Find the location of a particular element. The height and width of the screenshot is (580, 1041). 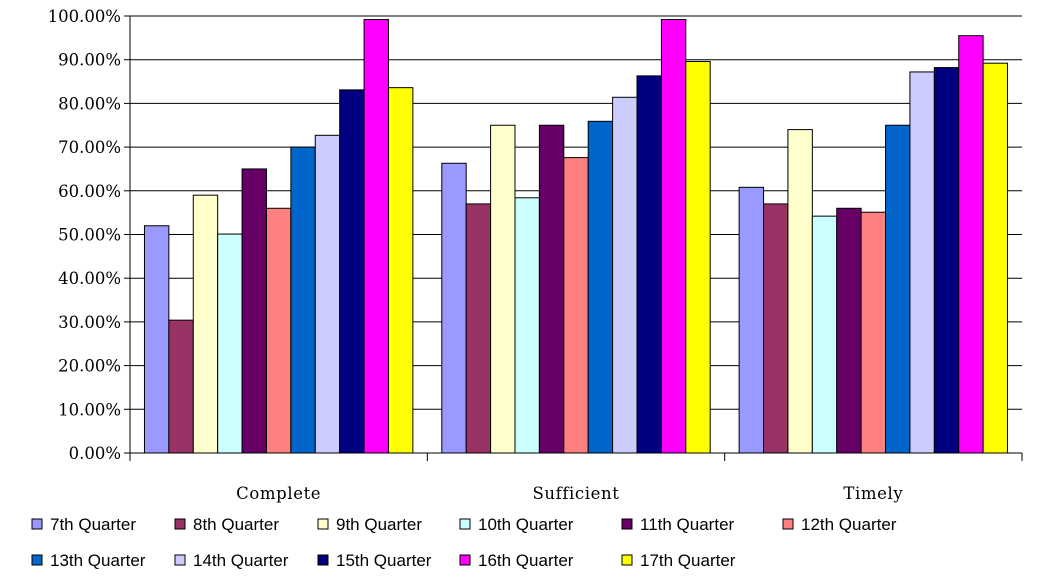

bar-12th-quarter-timely is located at coordinates (873, 332).